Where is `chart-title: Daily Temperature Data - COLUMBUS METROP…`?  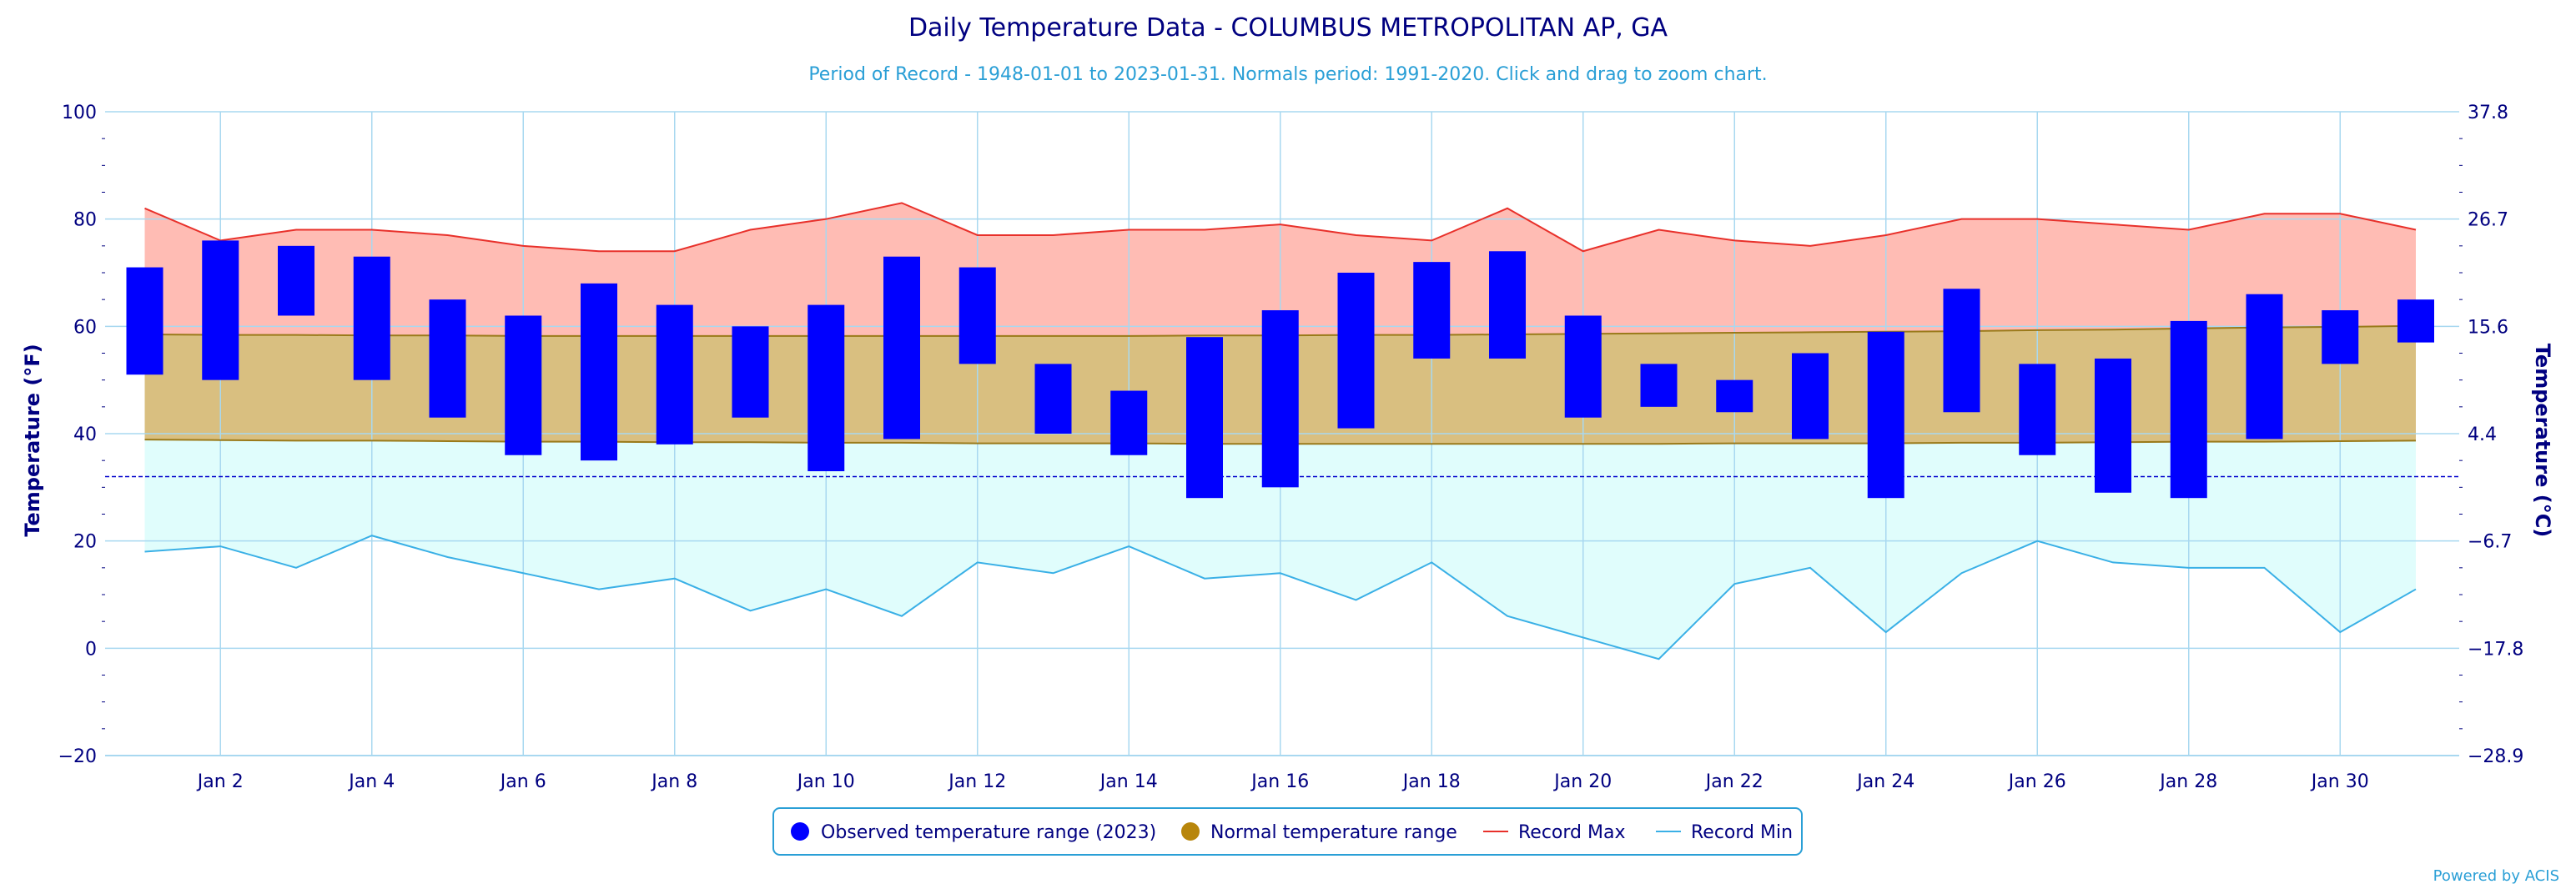 chart-title: Daily Temperature Data - COLUMBUS METROP… is located at coordinates (1288, 28).